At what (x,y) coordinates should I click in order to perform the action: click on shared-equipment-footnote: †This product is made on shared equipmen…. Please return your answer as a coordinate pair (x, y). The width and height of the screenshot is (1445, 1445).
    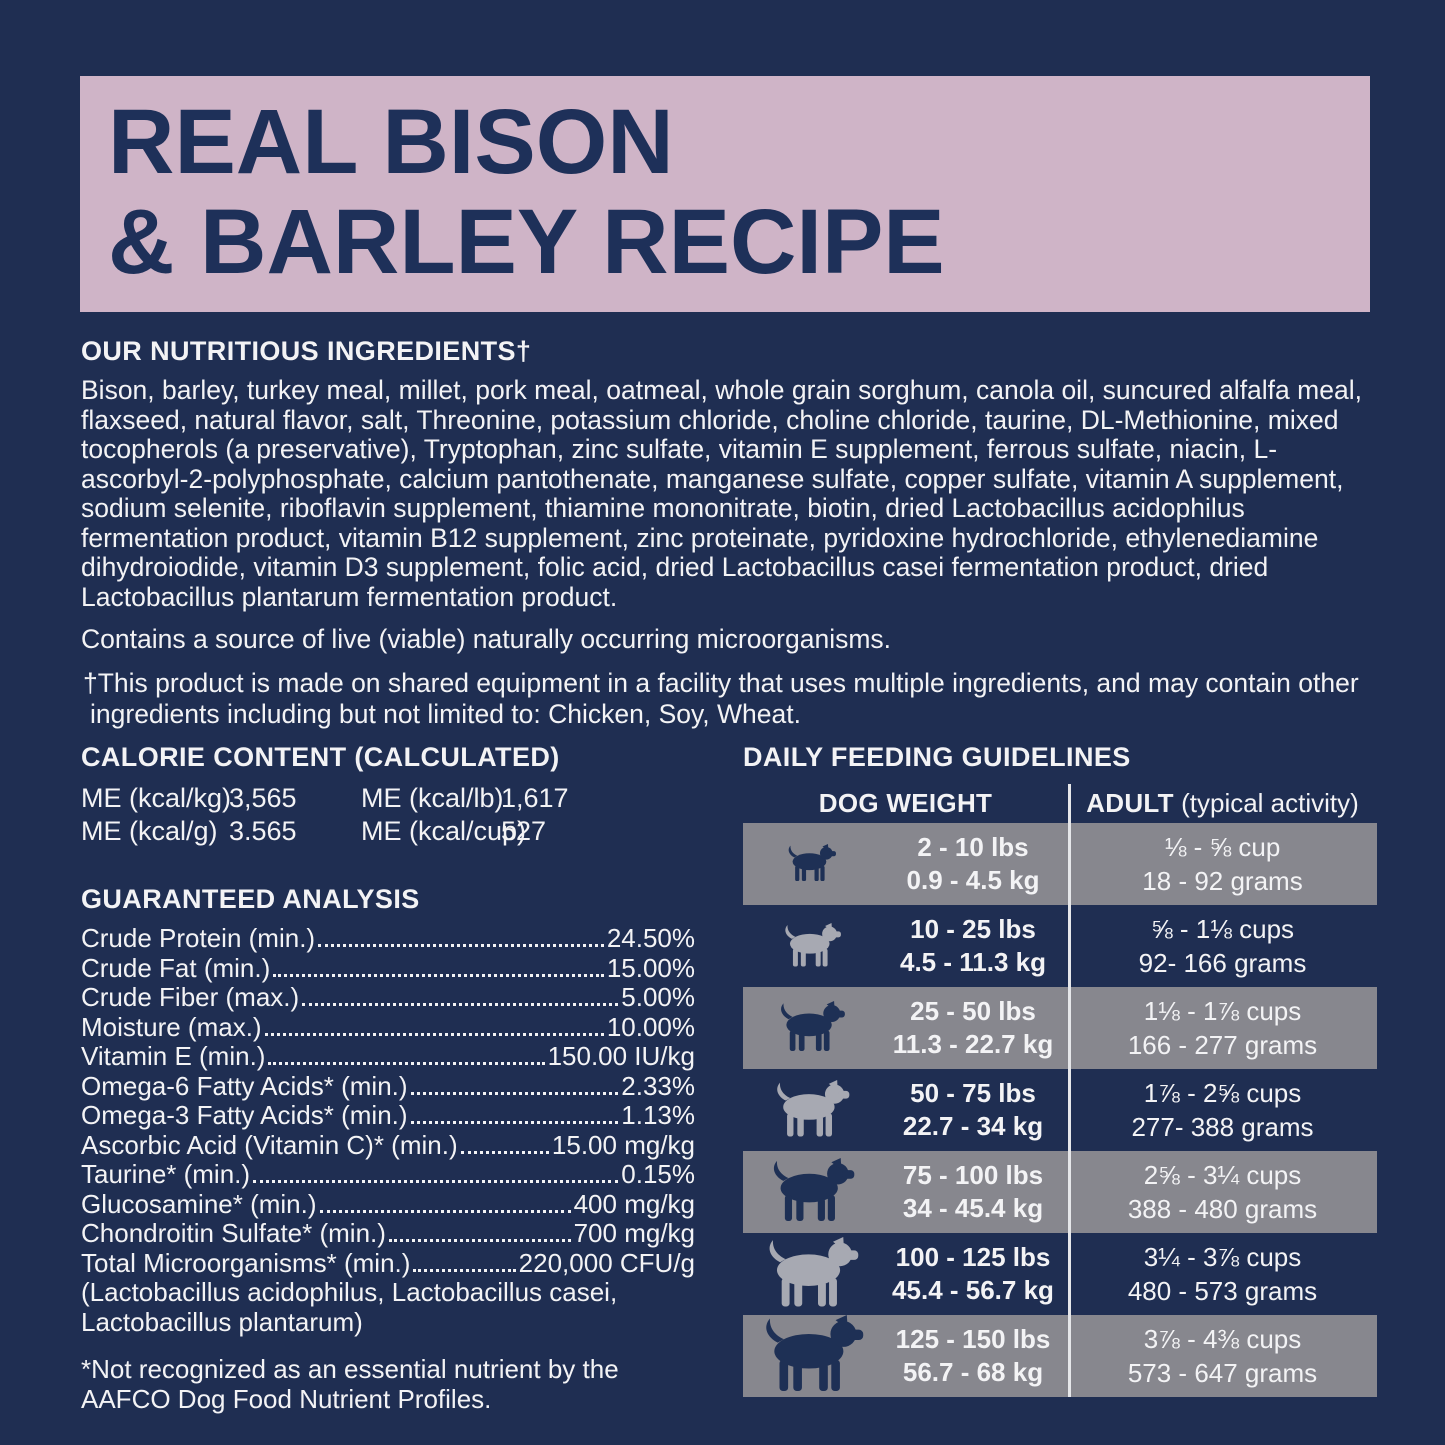
    Looking at the image, I should click on (721, 698).